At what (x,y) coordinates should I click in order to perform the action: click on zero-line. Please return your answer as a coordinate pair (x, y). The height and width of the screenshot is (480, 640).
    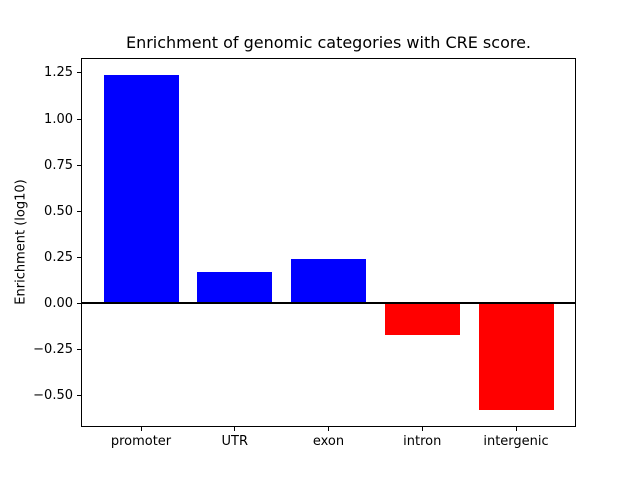
    Looking at the image, I should click on (328, 303).